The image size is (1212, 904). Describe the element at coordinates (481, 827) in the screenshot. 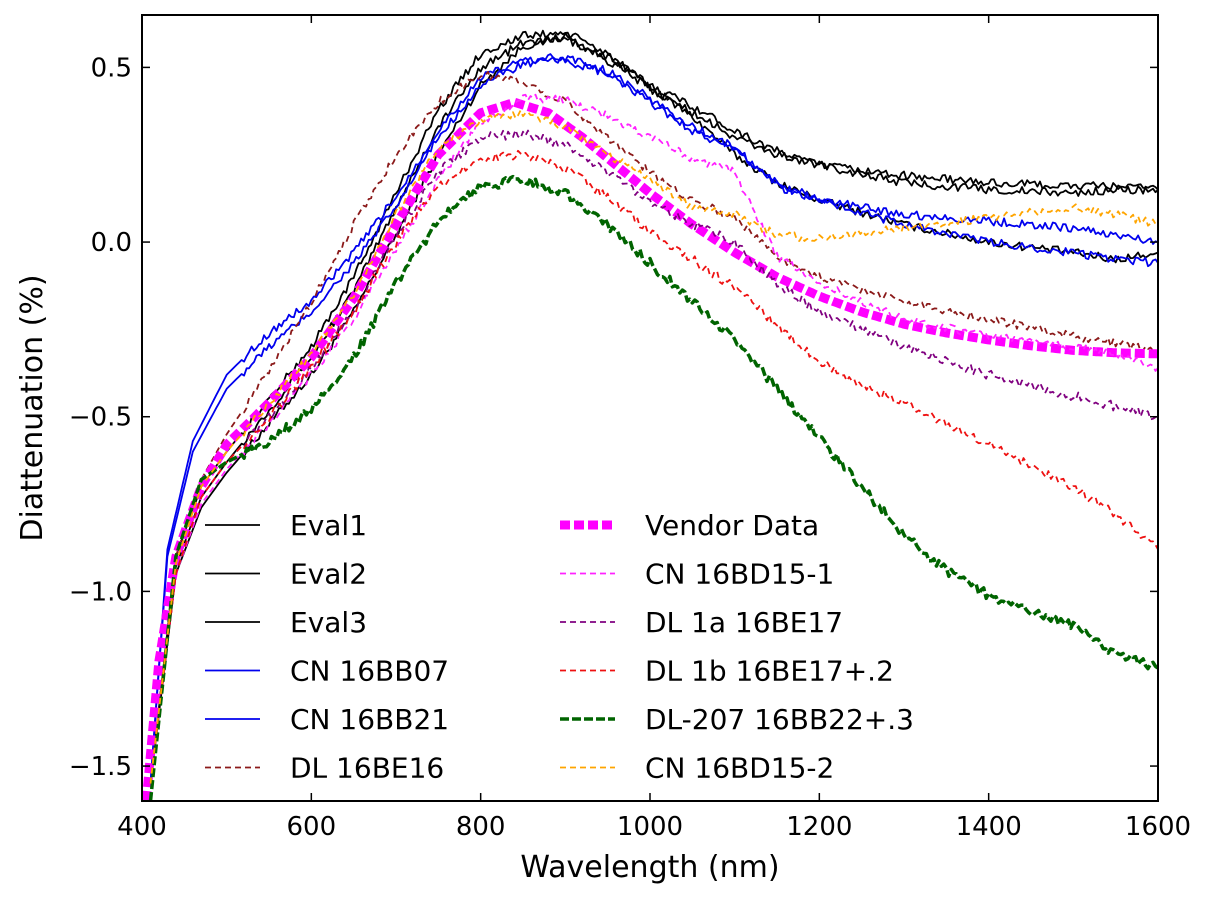

I see `x-tick-label: 800` at that location.